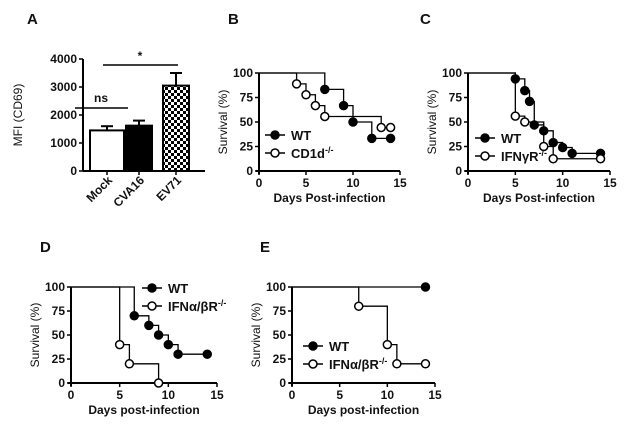  Describe the element at coordinates (425, 19) in the screenshot. I see `panel-label: C` at that location.